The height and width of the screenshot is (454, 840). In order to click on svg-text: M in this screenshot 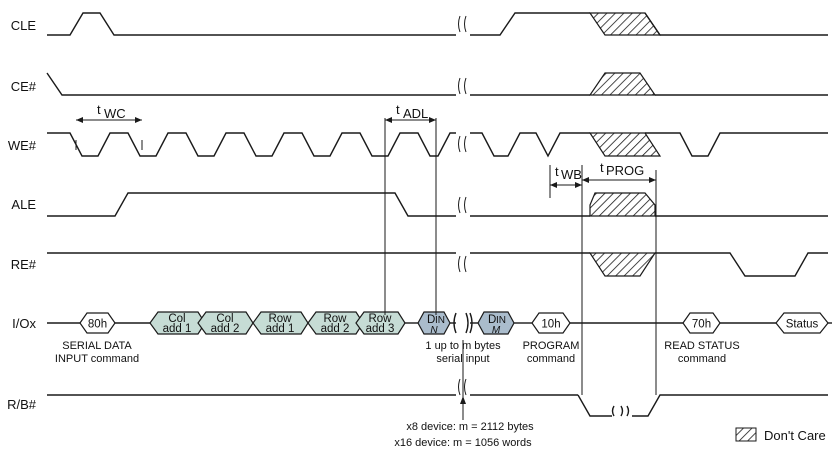, I will do `click(496, 330)`.